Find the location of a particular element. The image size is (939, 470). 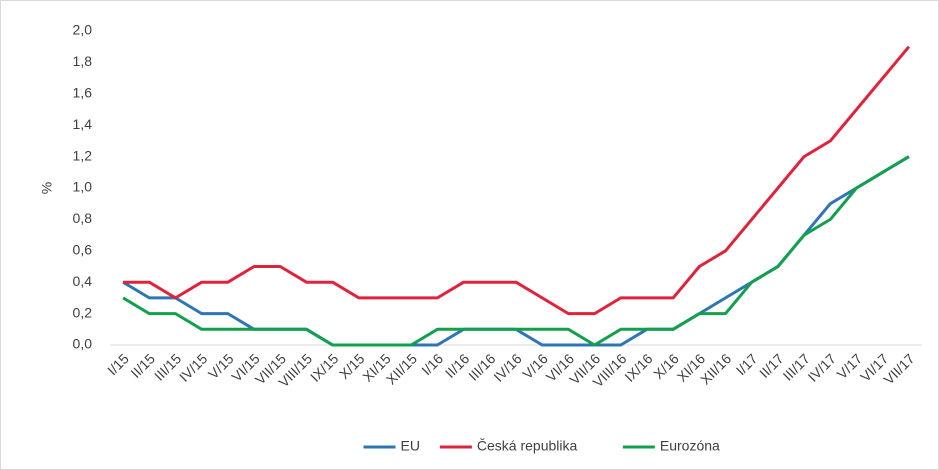

y-tick-label: 0,8 is located at coordinates (83, 218).